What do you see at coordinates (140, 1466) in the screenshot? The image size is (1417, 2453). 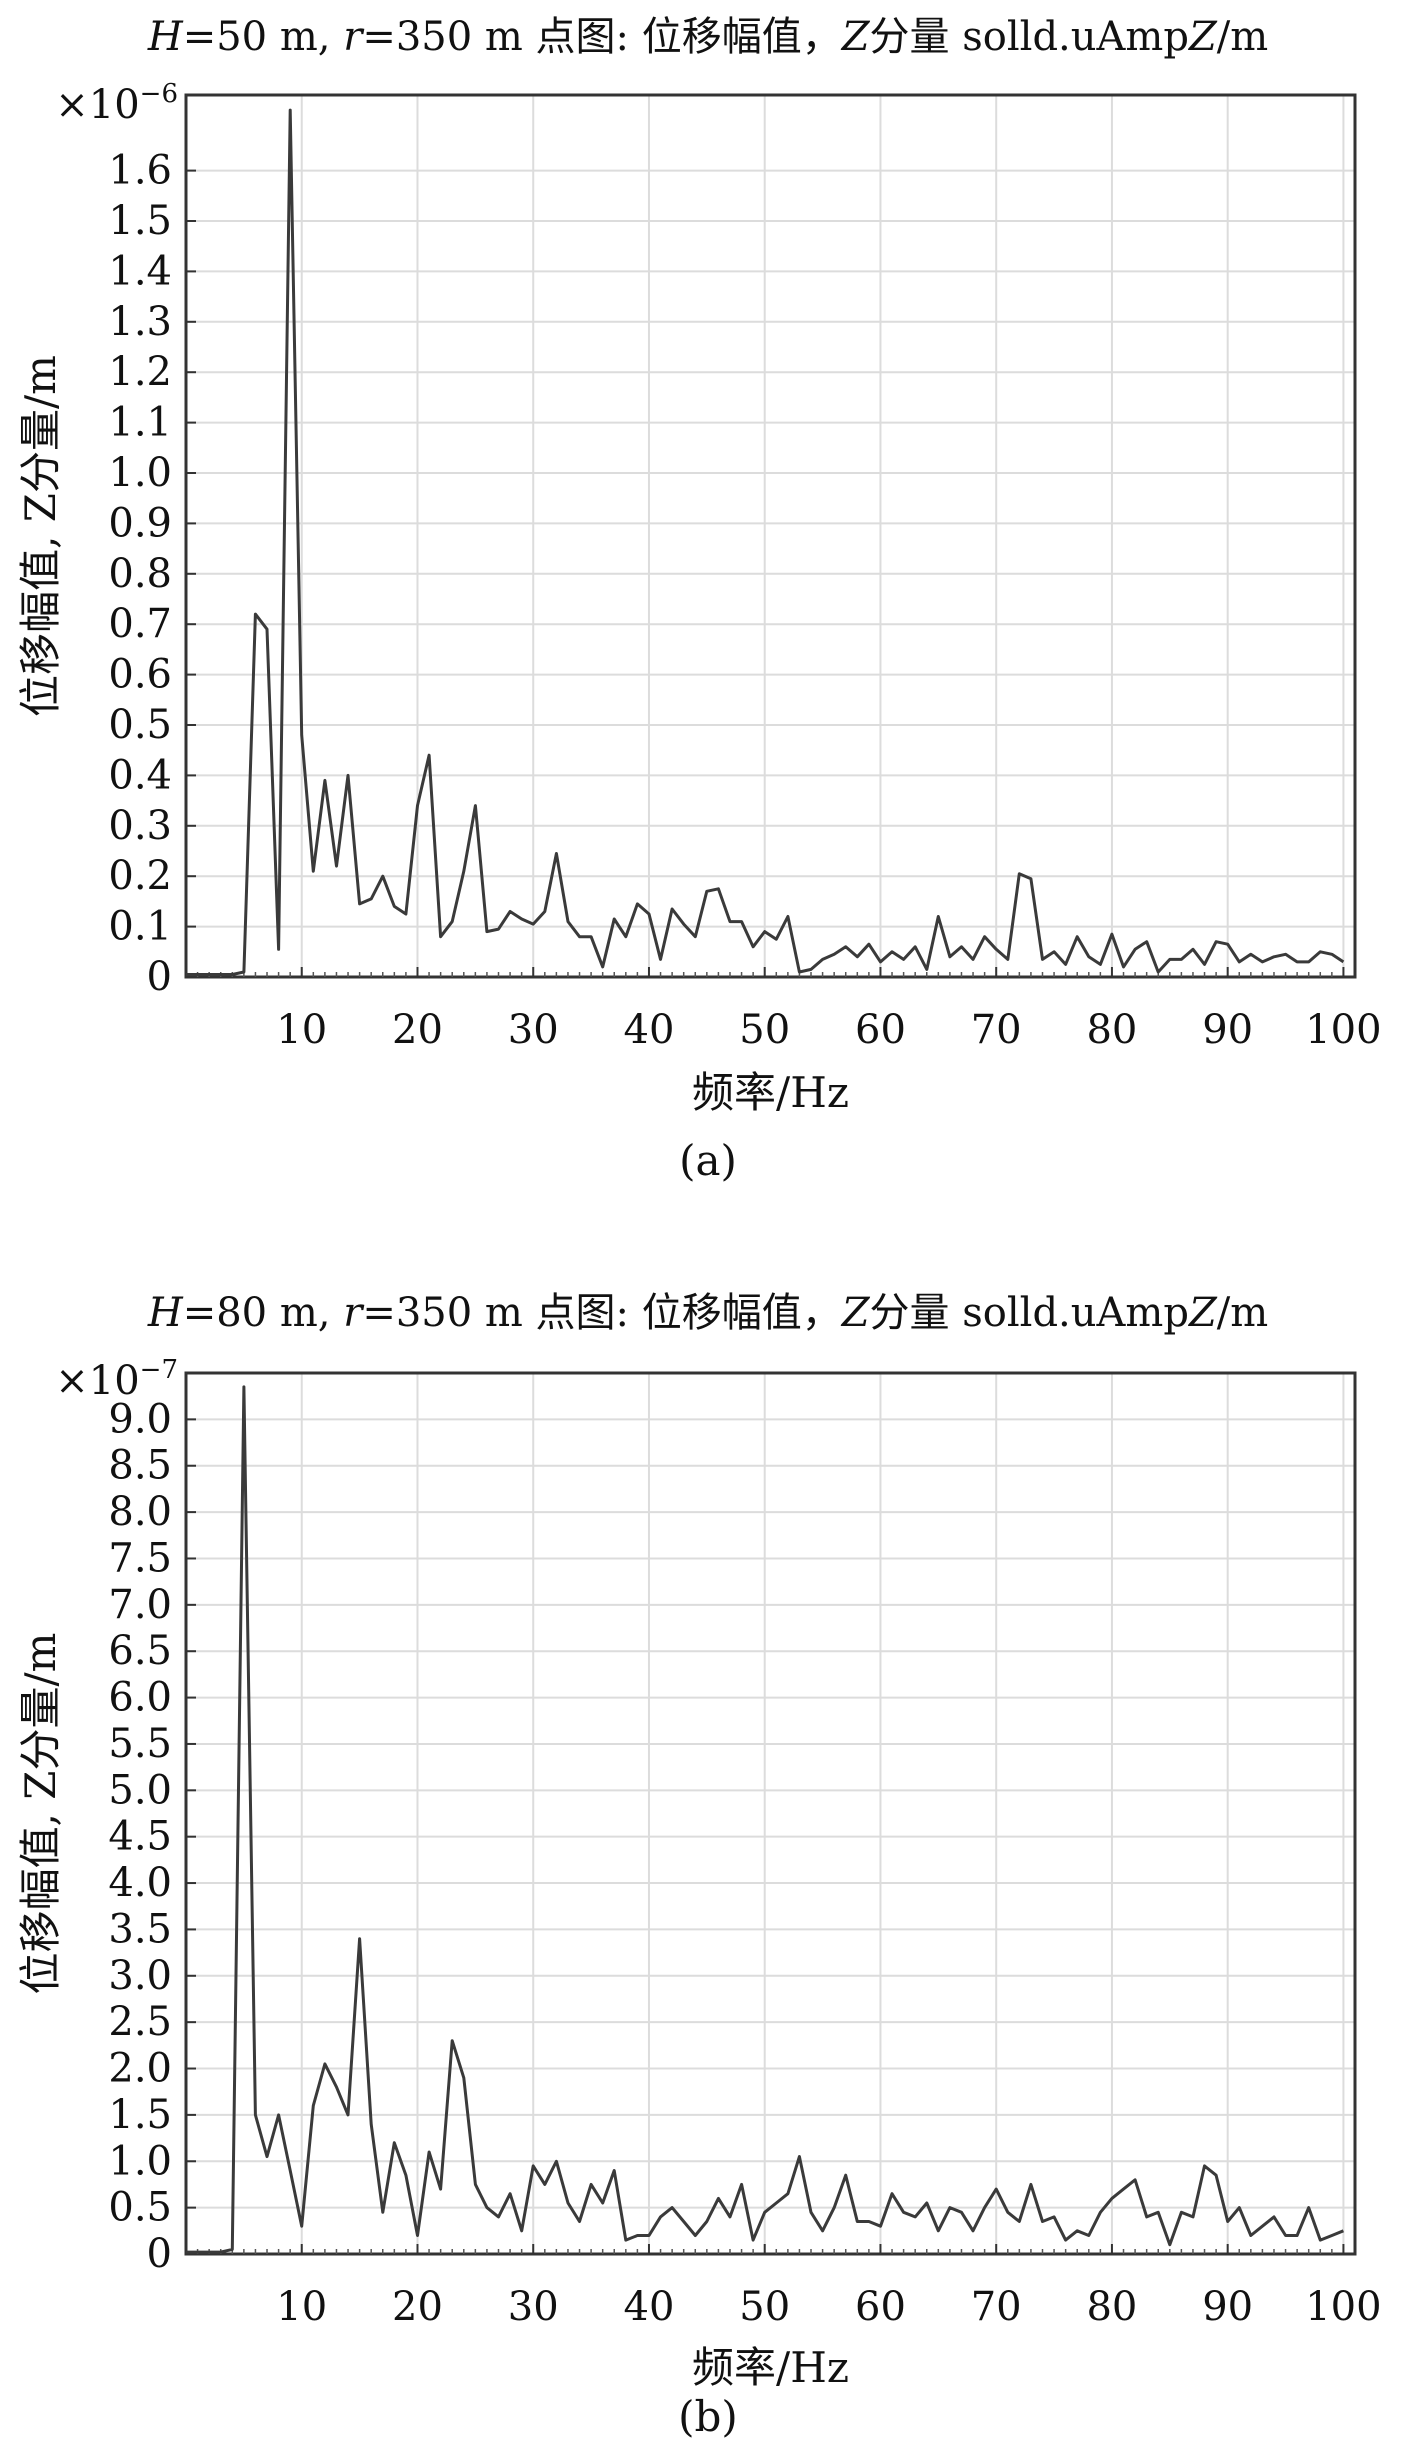 I see `y-tick-label: 8.5` at bounding box center [140, 1466].